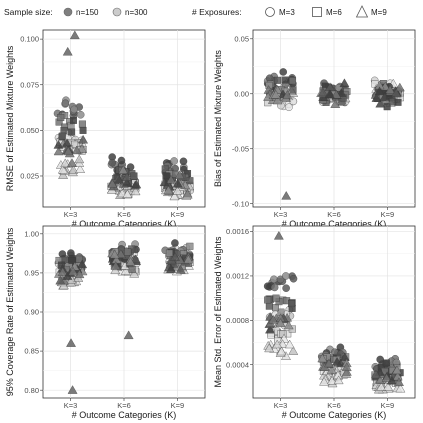  Describe the element at coordinates (124, 316) in the screenshot. I see `data-points` at that location.